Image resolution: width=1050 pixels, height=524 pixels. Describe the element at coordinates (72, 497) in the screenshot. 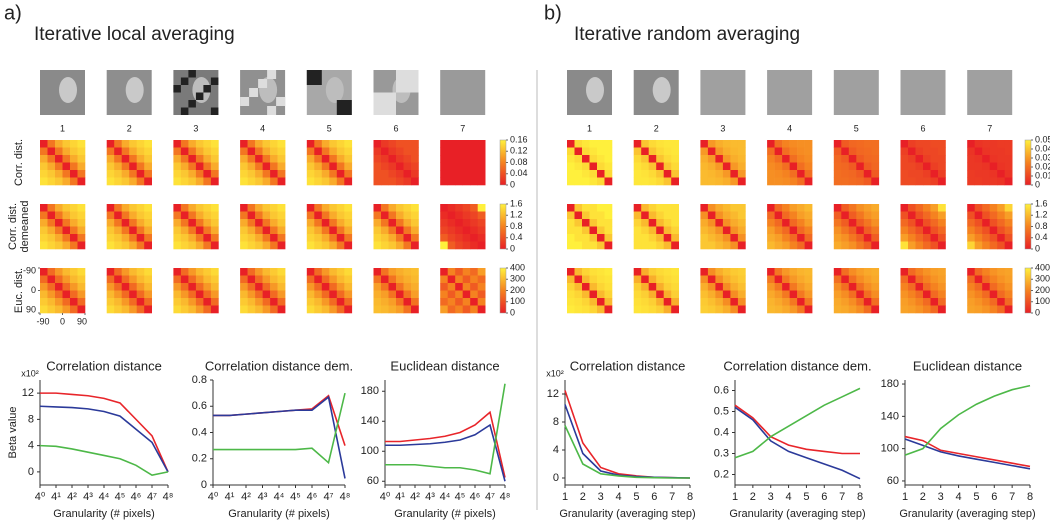

I see `x-tick-label: 4²` at that location.